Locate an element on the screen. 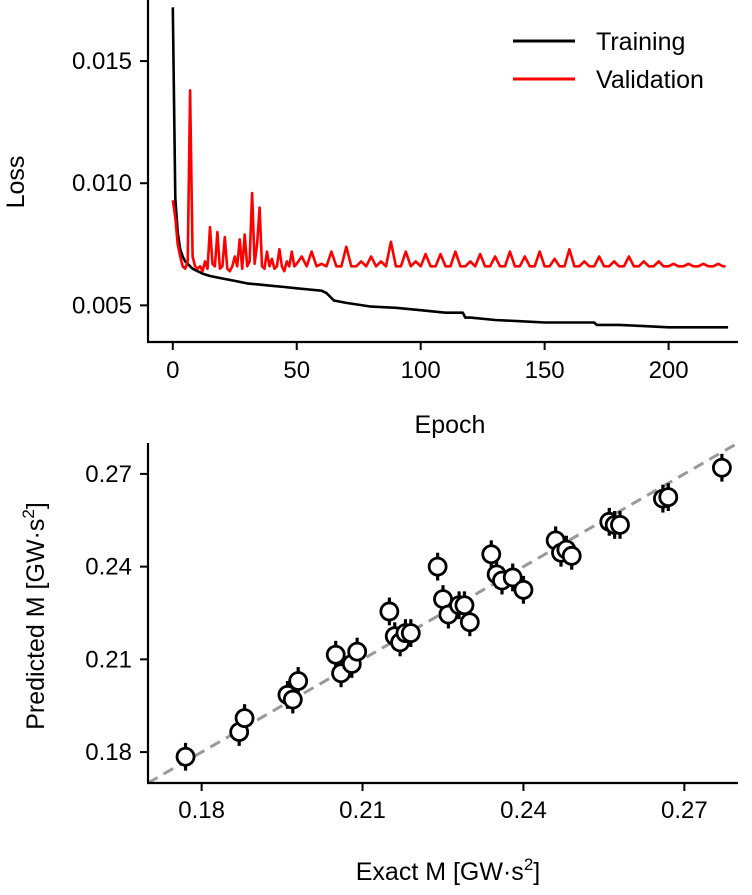 This screenshot has width=752, height=895. legend-label-training: Training is located at coordinates (640, 42).